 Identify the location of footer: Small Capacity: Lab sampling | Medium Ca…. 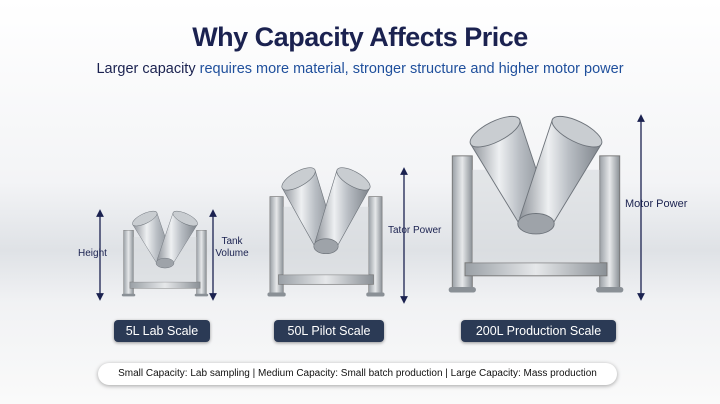
(357, 374).